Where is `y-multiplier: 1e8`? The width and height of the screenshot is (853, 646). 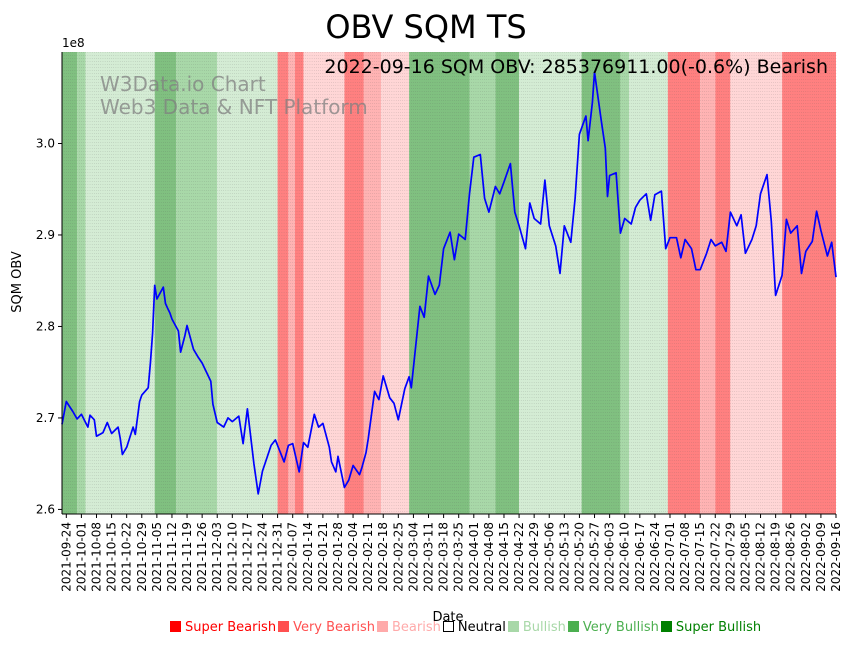 y-multiplier: 1e8 is located at coordinates (73, 43).